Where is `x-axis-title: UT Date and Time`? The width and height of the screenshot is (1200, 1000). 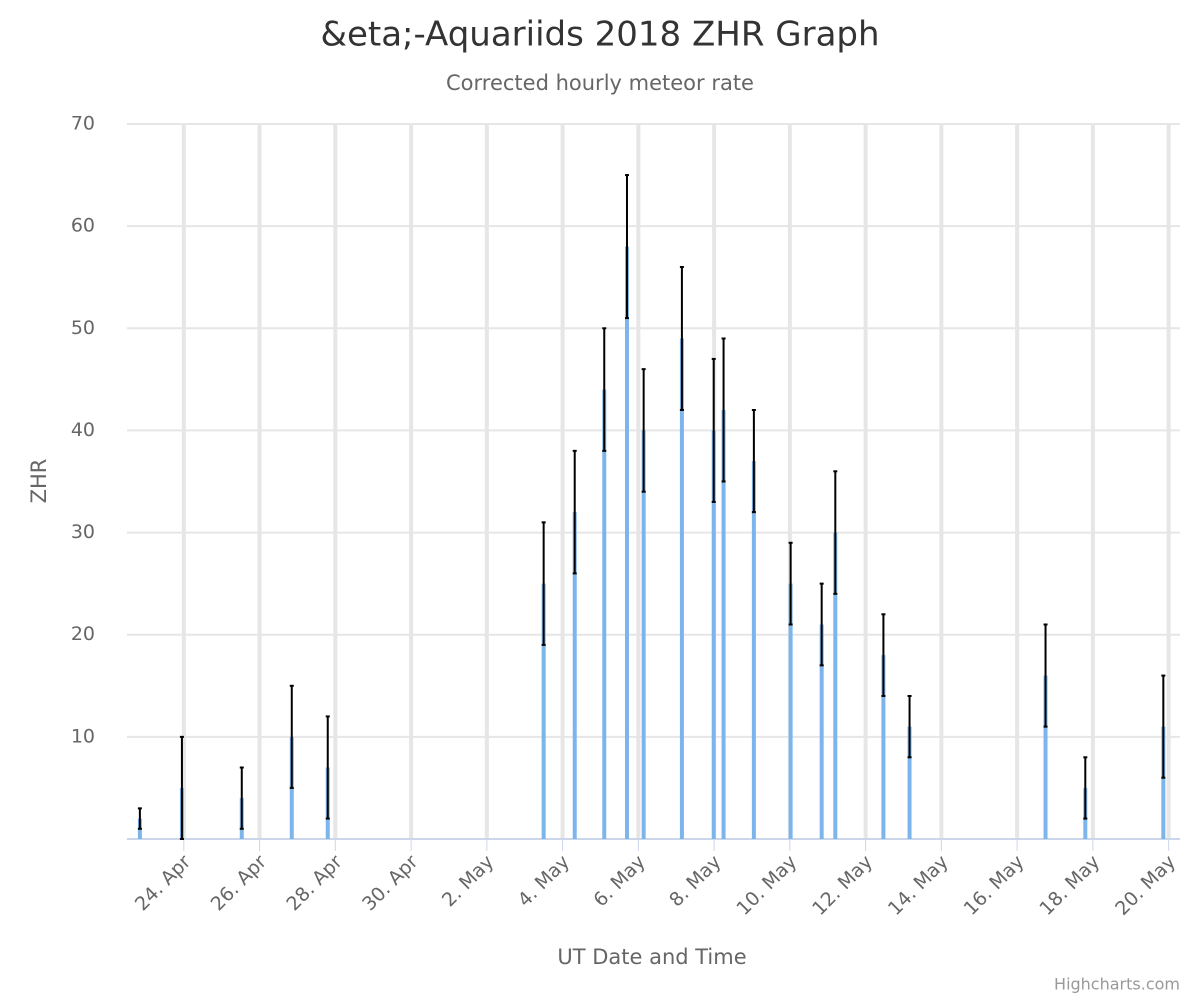
x-axis-title: UT Date and Time is located at coordinates (651, 957).